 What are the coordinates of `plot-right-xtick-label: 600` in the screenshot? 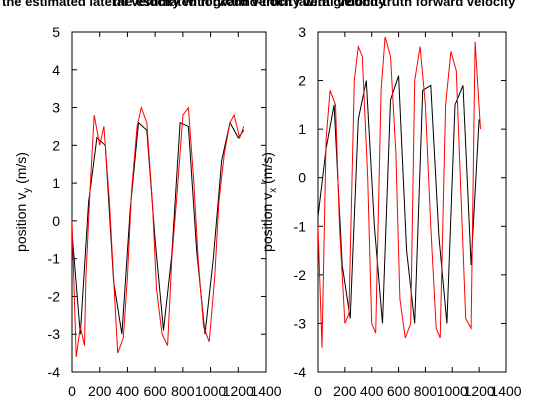 It's located at (399, 391).